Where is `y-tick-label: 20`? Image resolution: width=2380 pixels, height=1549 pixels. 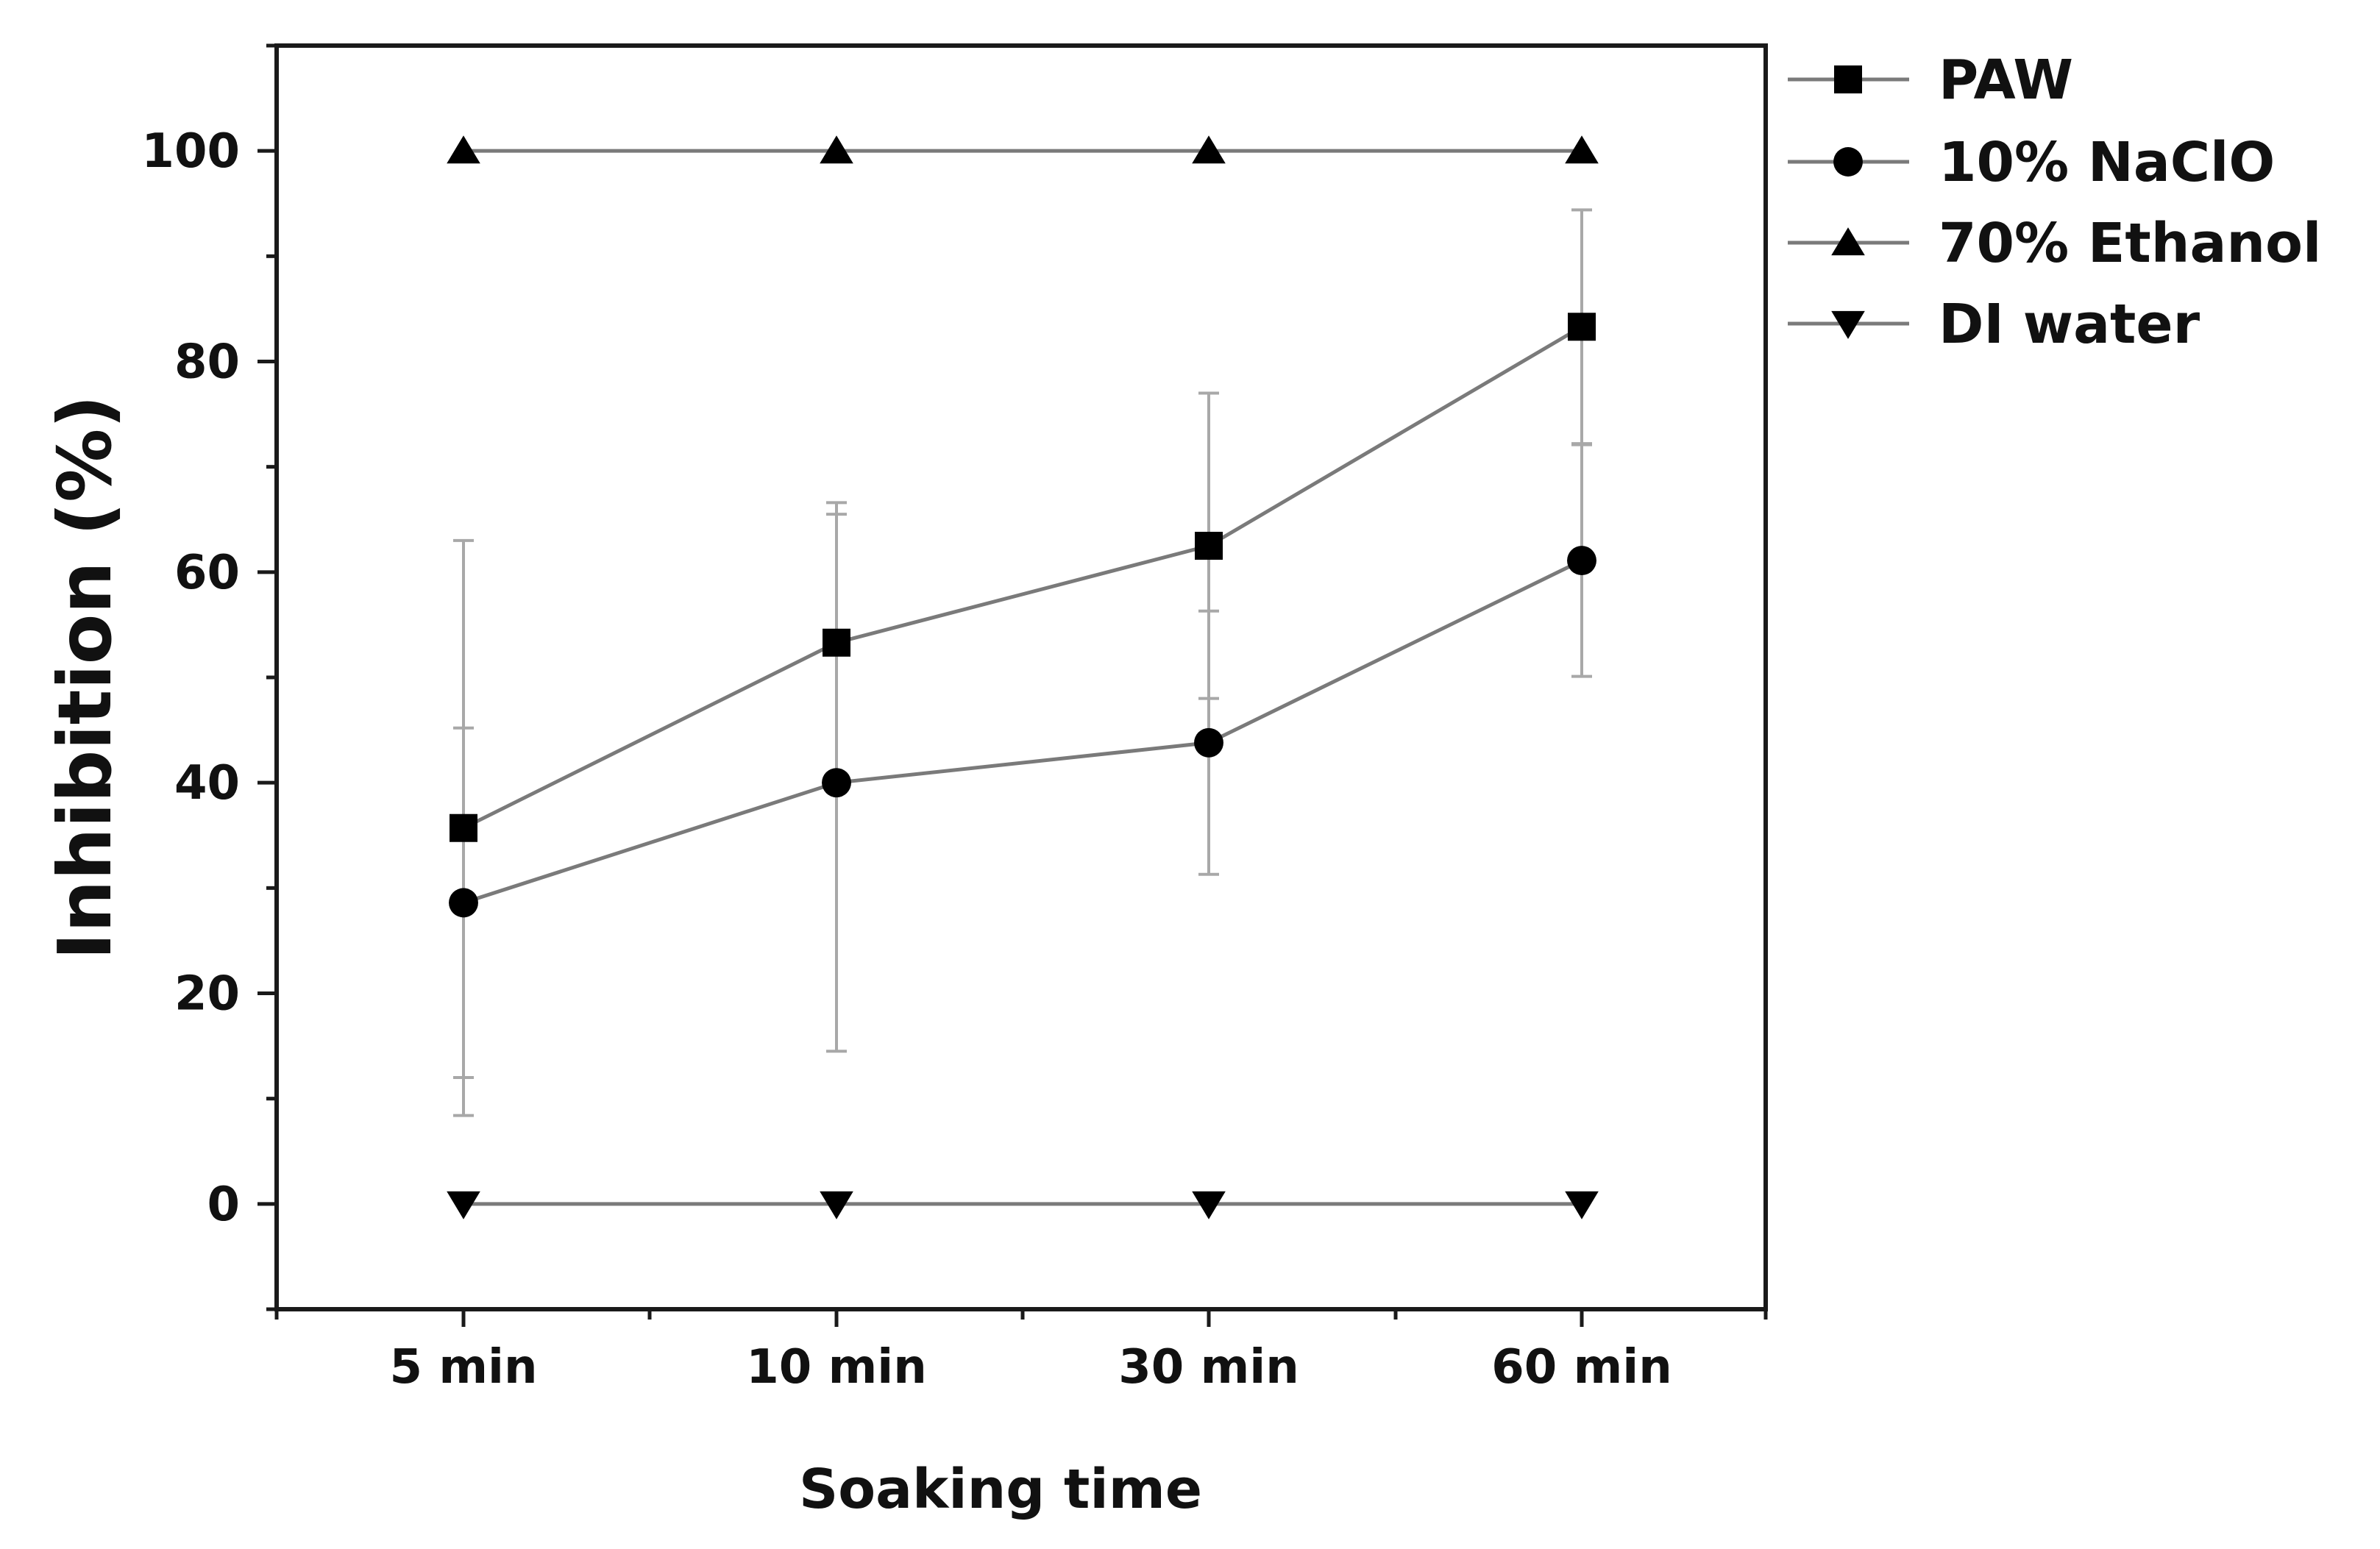 y-tick-label: 20 is located at coordinates (207, 994).